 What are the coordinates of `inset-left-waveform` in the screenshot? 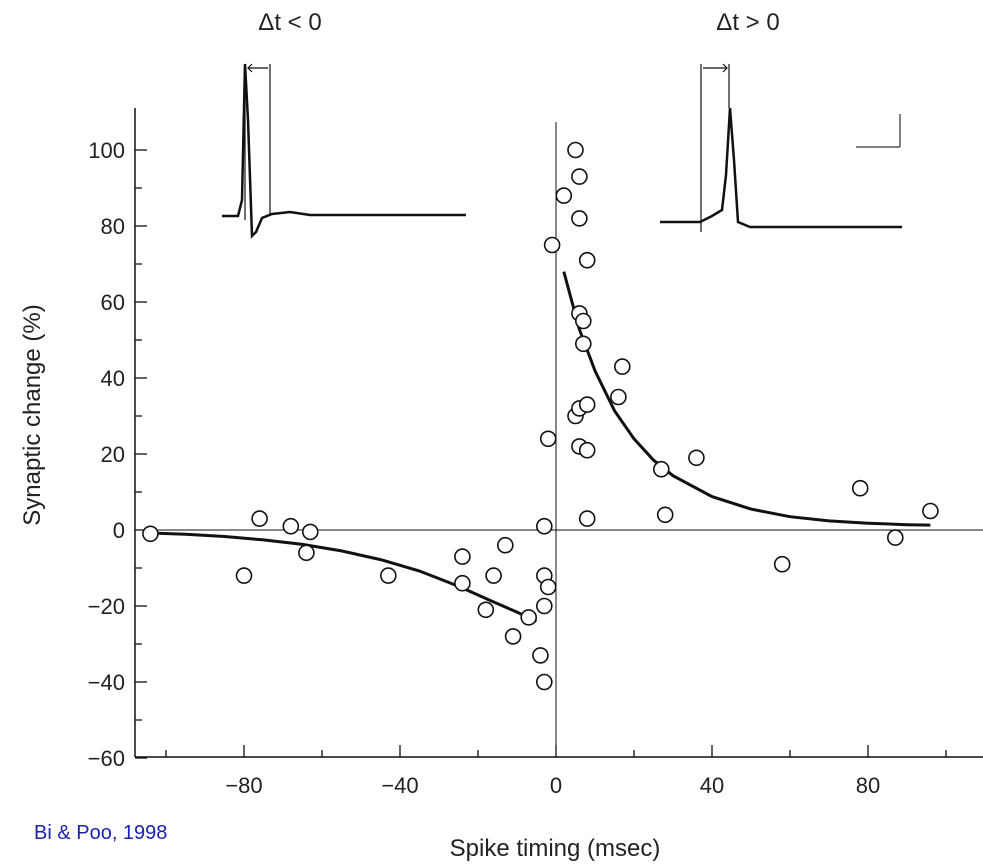 It's located at (344, 151).